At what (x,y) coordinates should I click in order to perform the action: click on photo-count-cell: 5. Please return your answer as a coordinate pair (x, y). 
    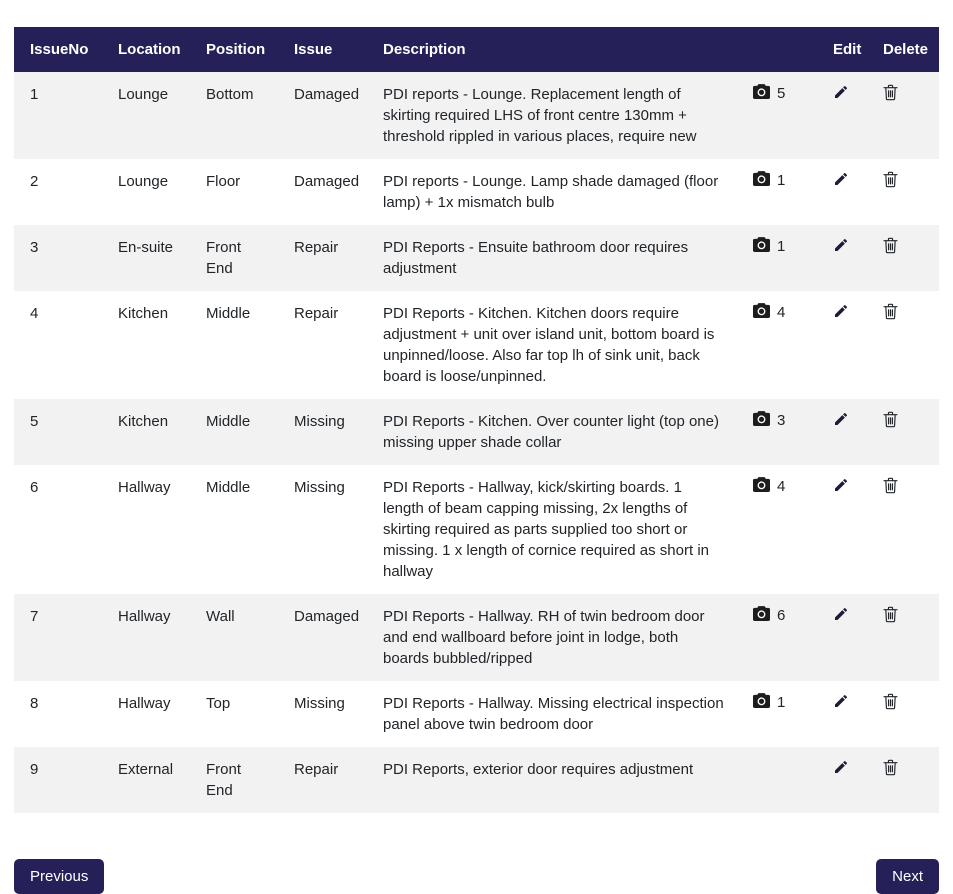
    Looking at the image, I should click on (777, 115).